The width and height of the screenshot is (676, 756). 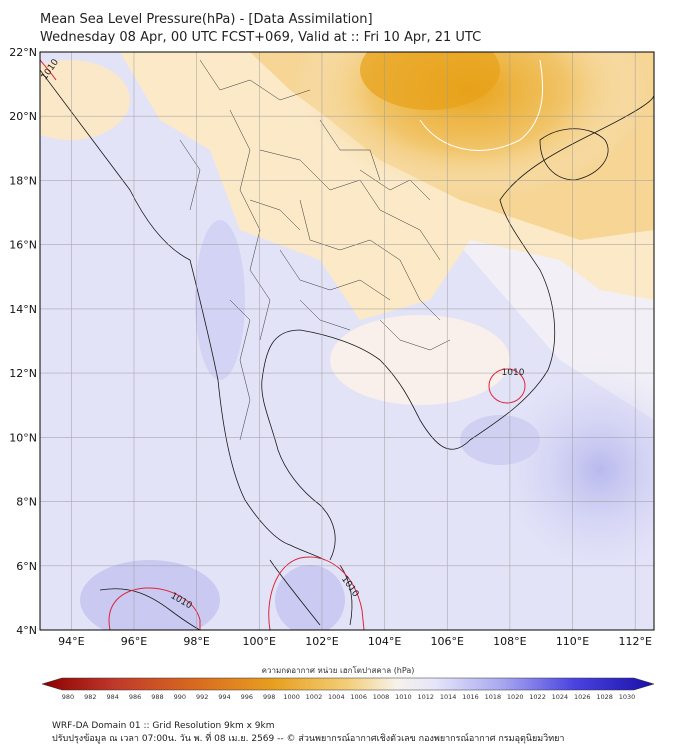 I want to click on colorbar-tick-label: 1012, so click(x=425, y=697).